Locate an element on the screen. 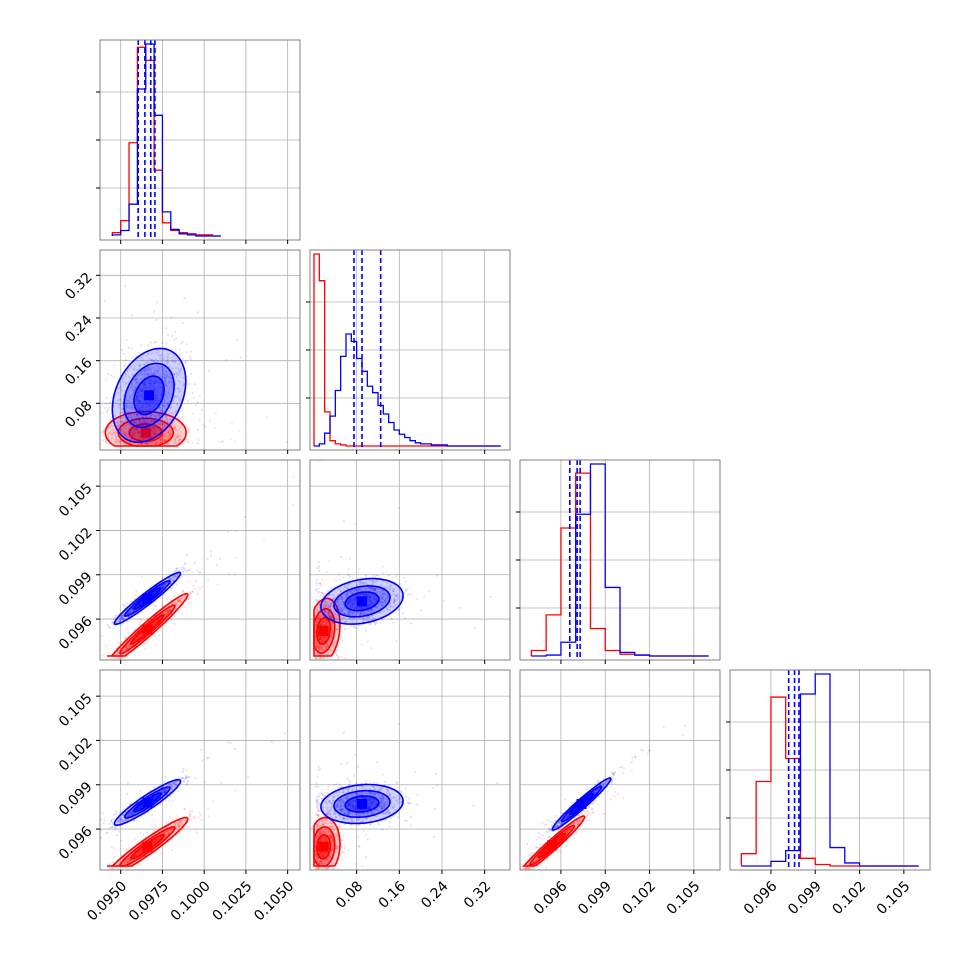 The height and width of the screenshot is (970, 970). density-peak-red is located at coordinates (323, 630).